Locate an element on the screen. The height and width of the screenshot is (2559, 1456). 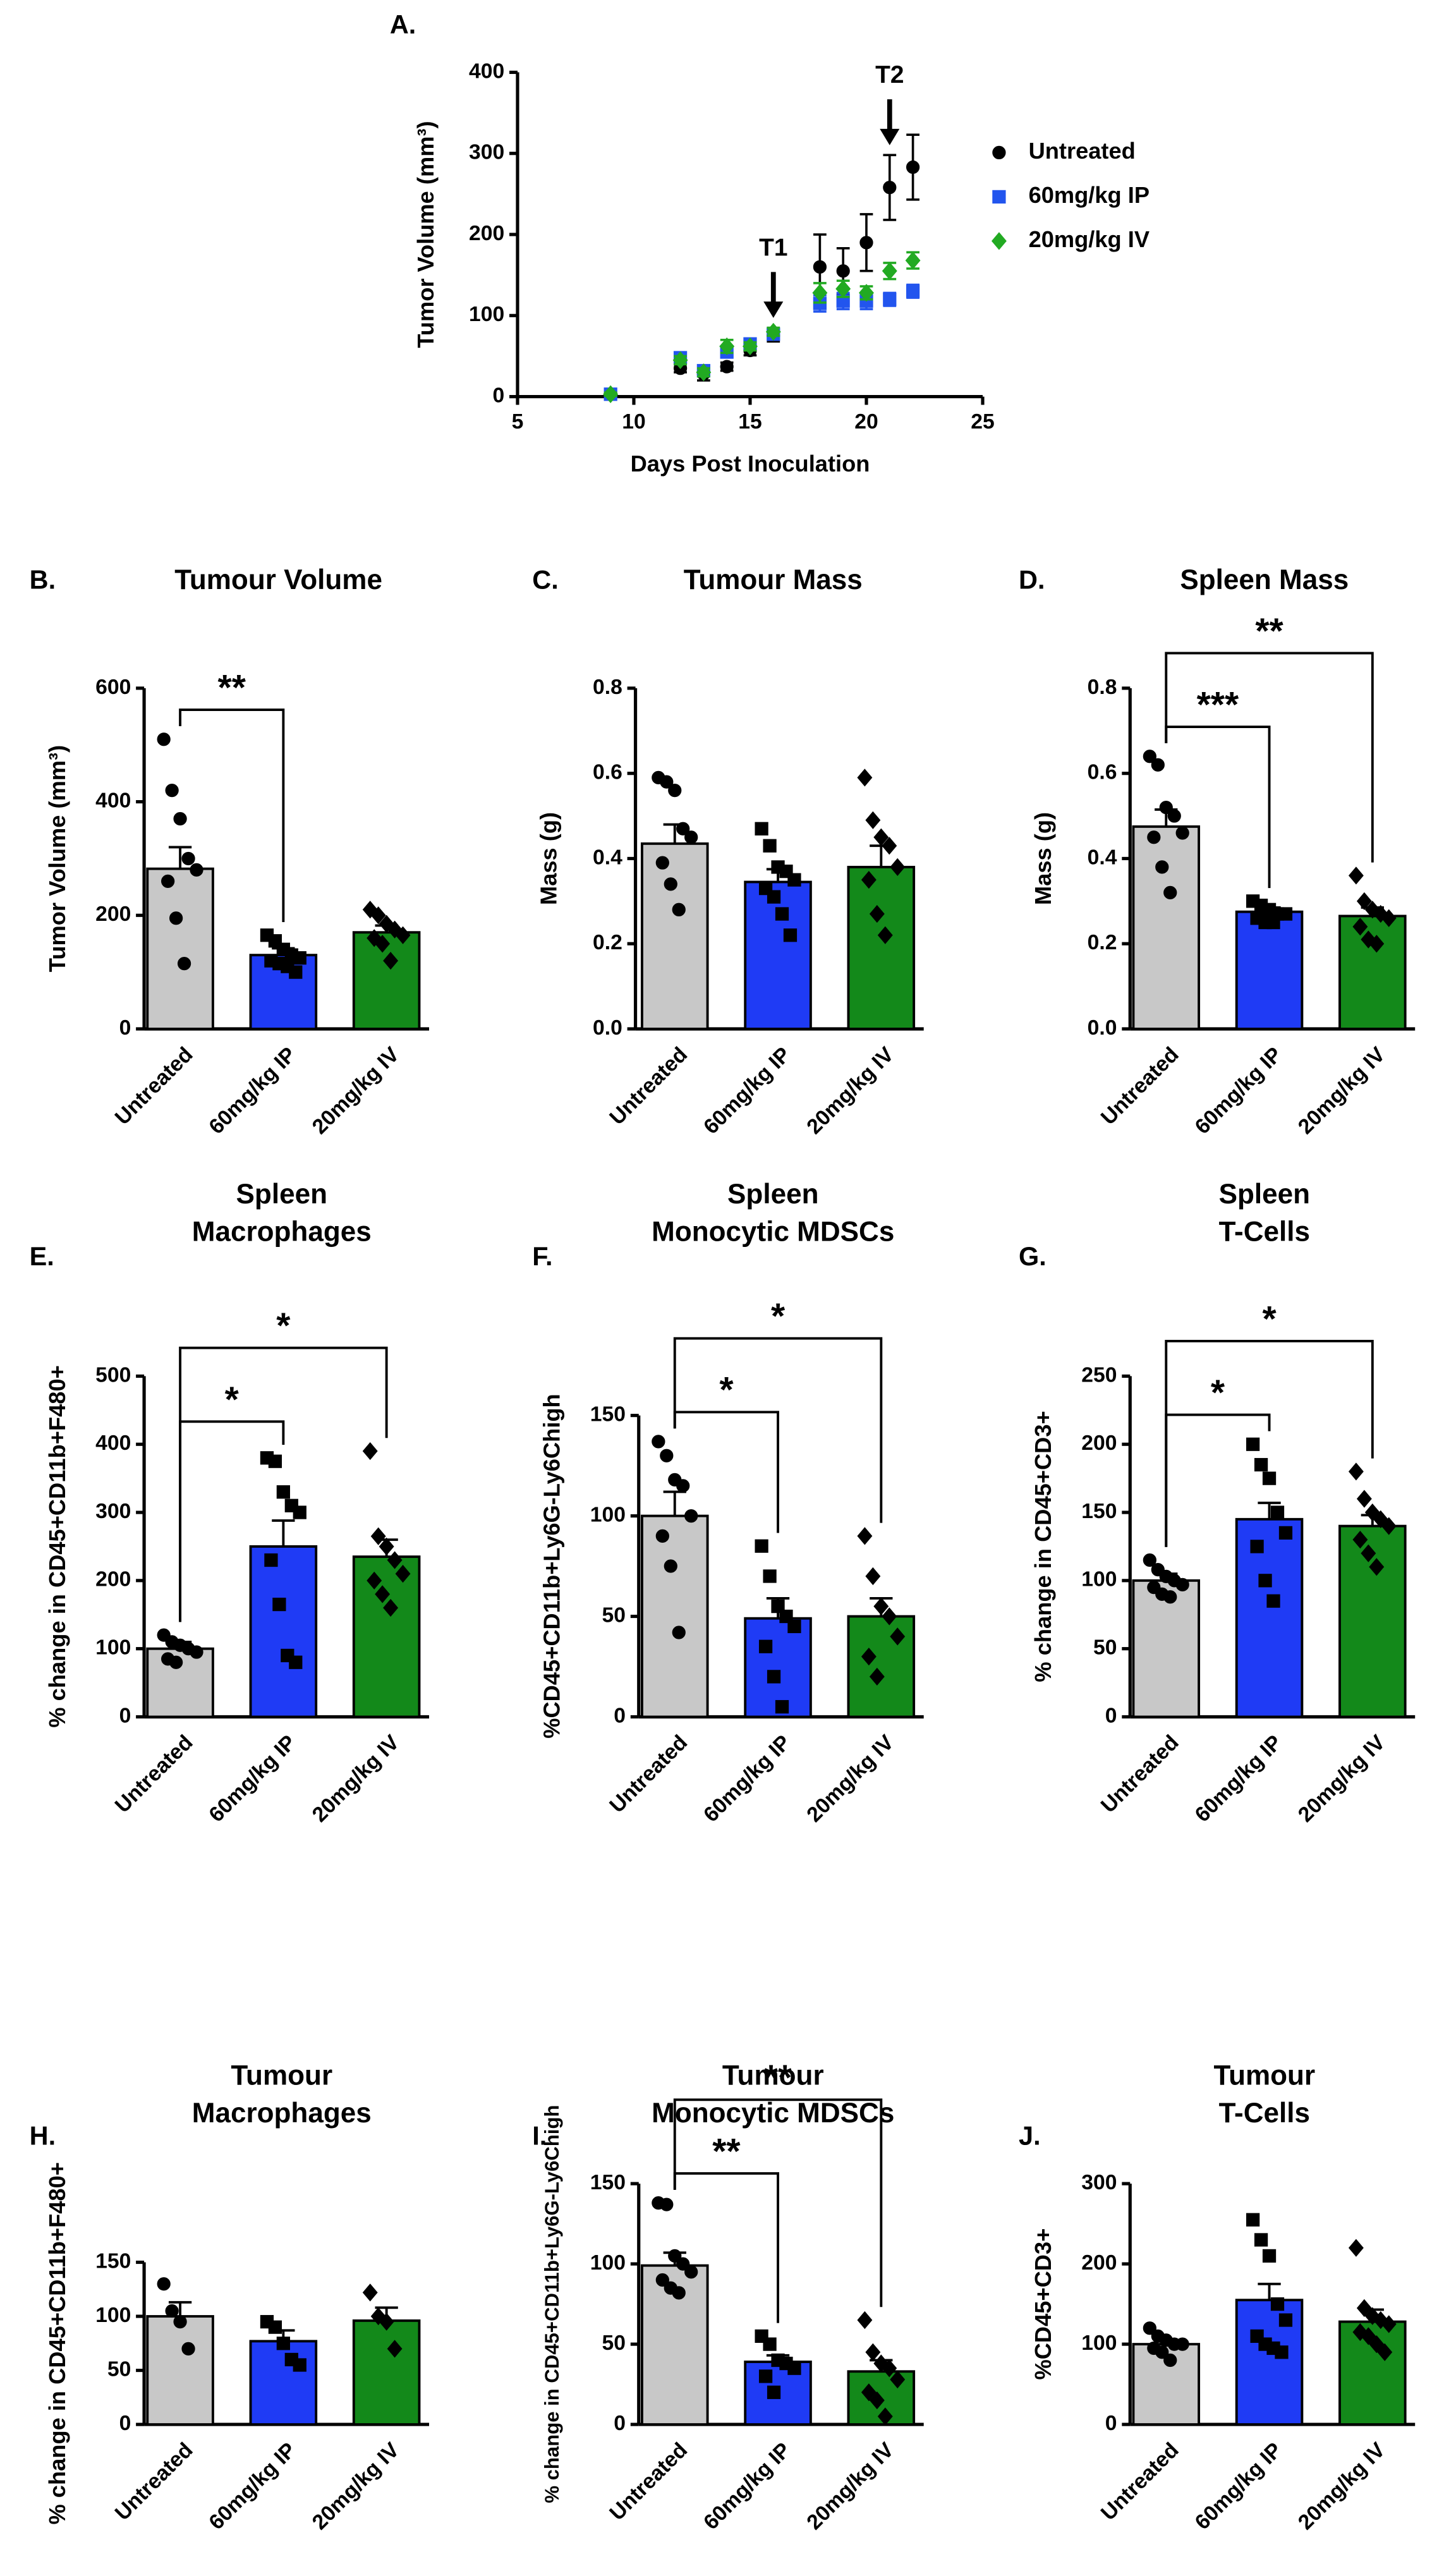
panel-label: A. is located at coordinates (403, 24).